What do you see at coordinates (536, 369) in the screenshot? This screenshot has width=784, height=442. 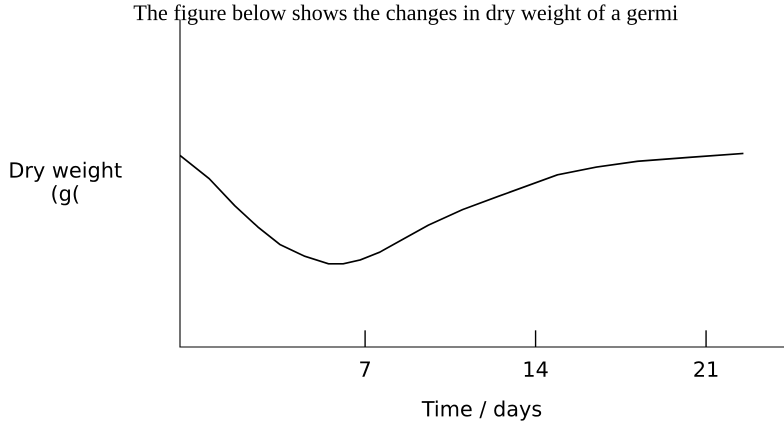 I see `x-tick-label: 14` at bounding box center [536, 369].